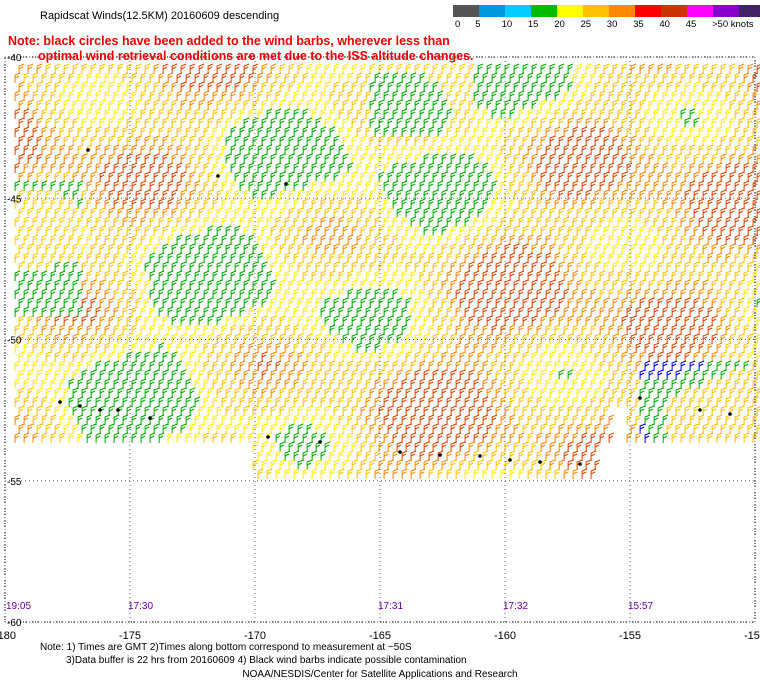 The image size is (760, 688). What do you see at coordinates (630, 636) in the screenshot?
I see `longitude-tick-label: -155` at bounding box center [630, 636].